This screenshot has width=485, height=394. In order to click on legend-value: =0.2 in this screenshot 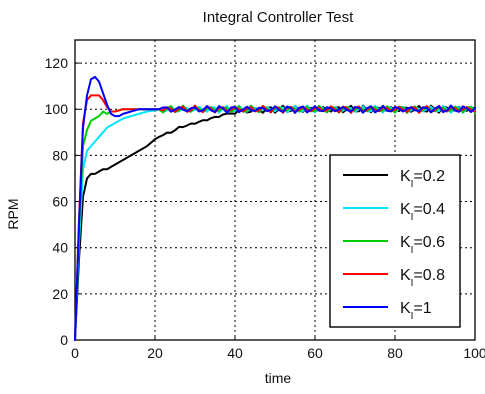, I will do `click(429, 176)`.